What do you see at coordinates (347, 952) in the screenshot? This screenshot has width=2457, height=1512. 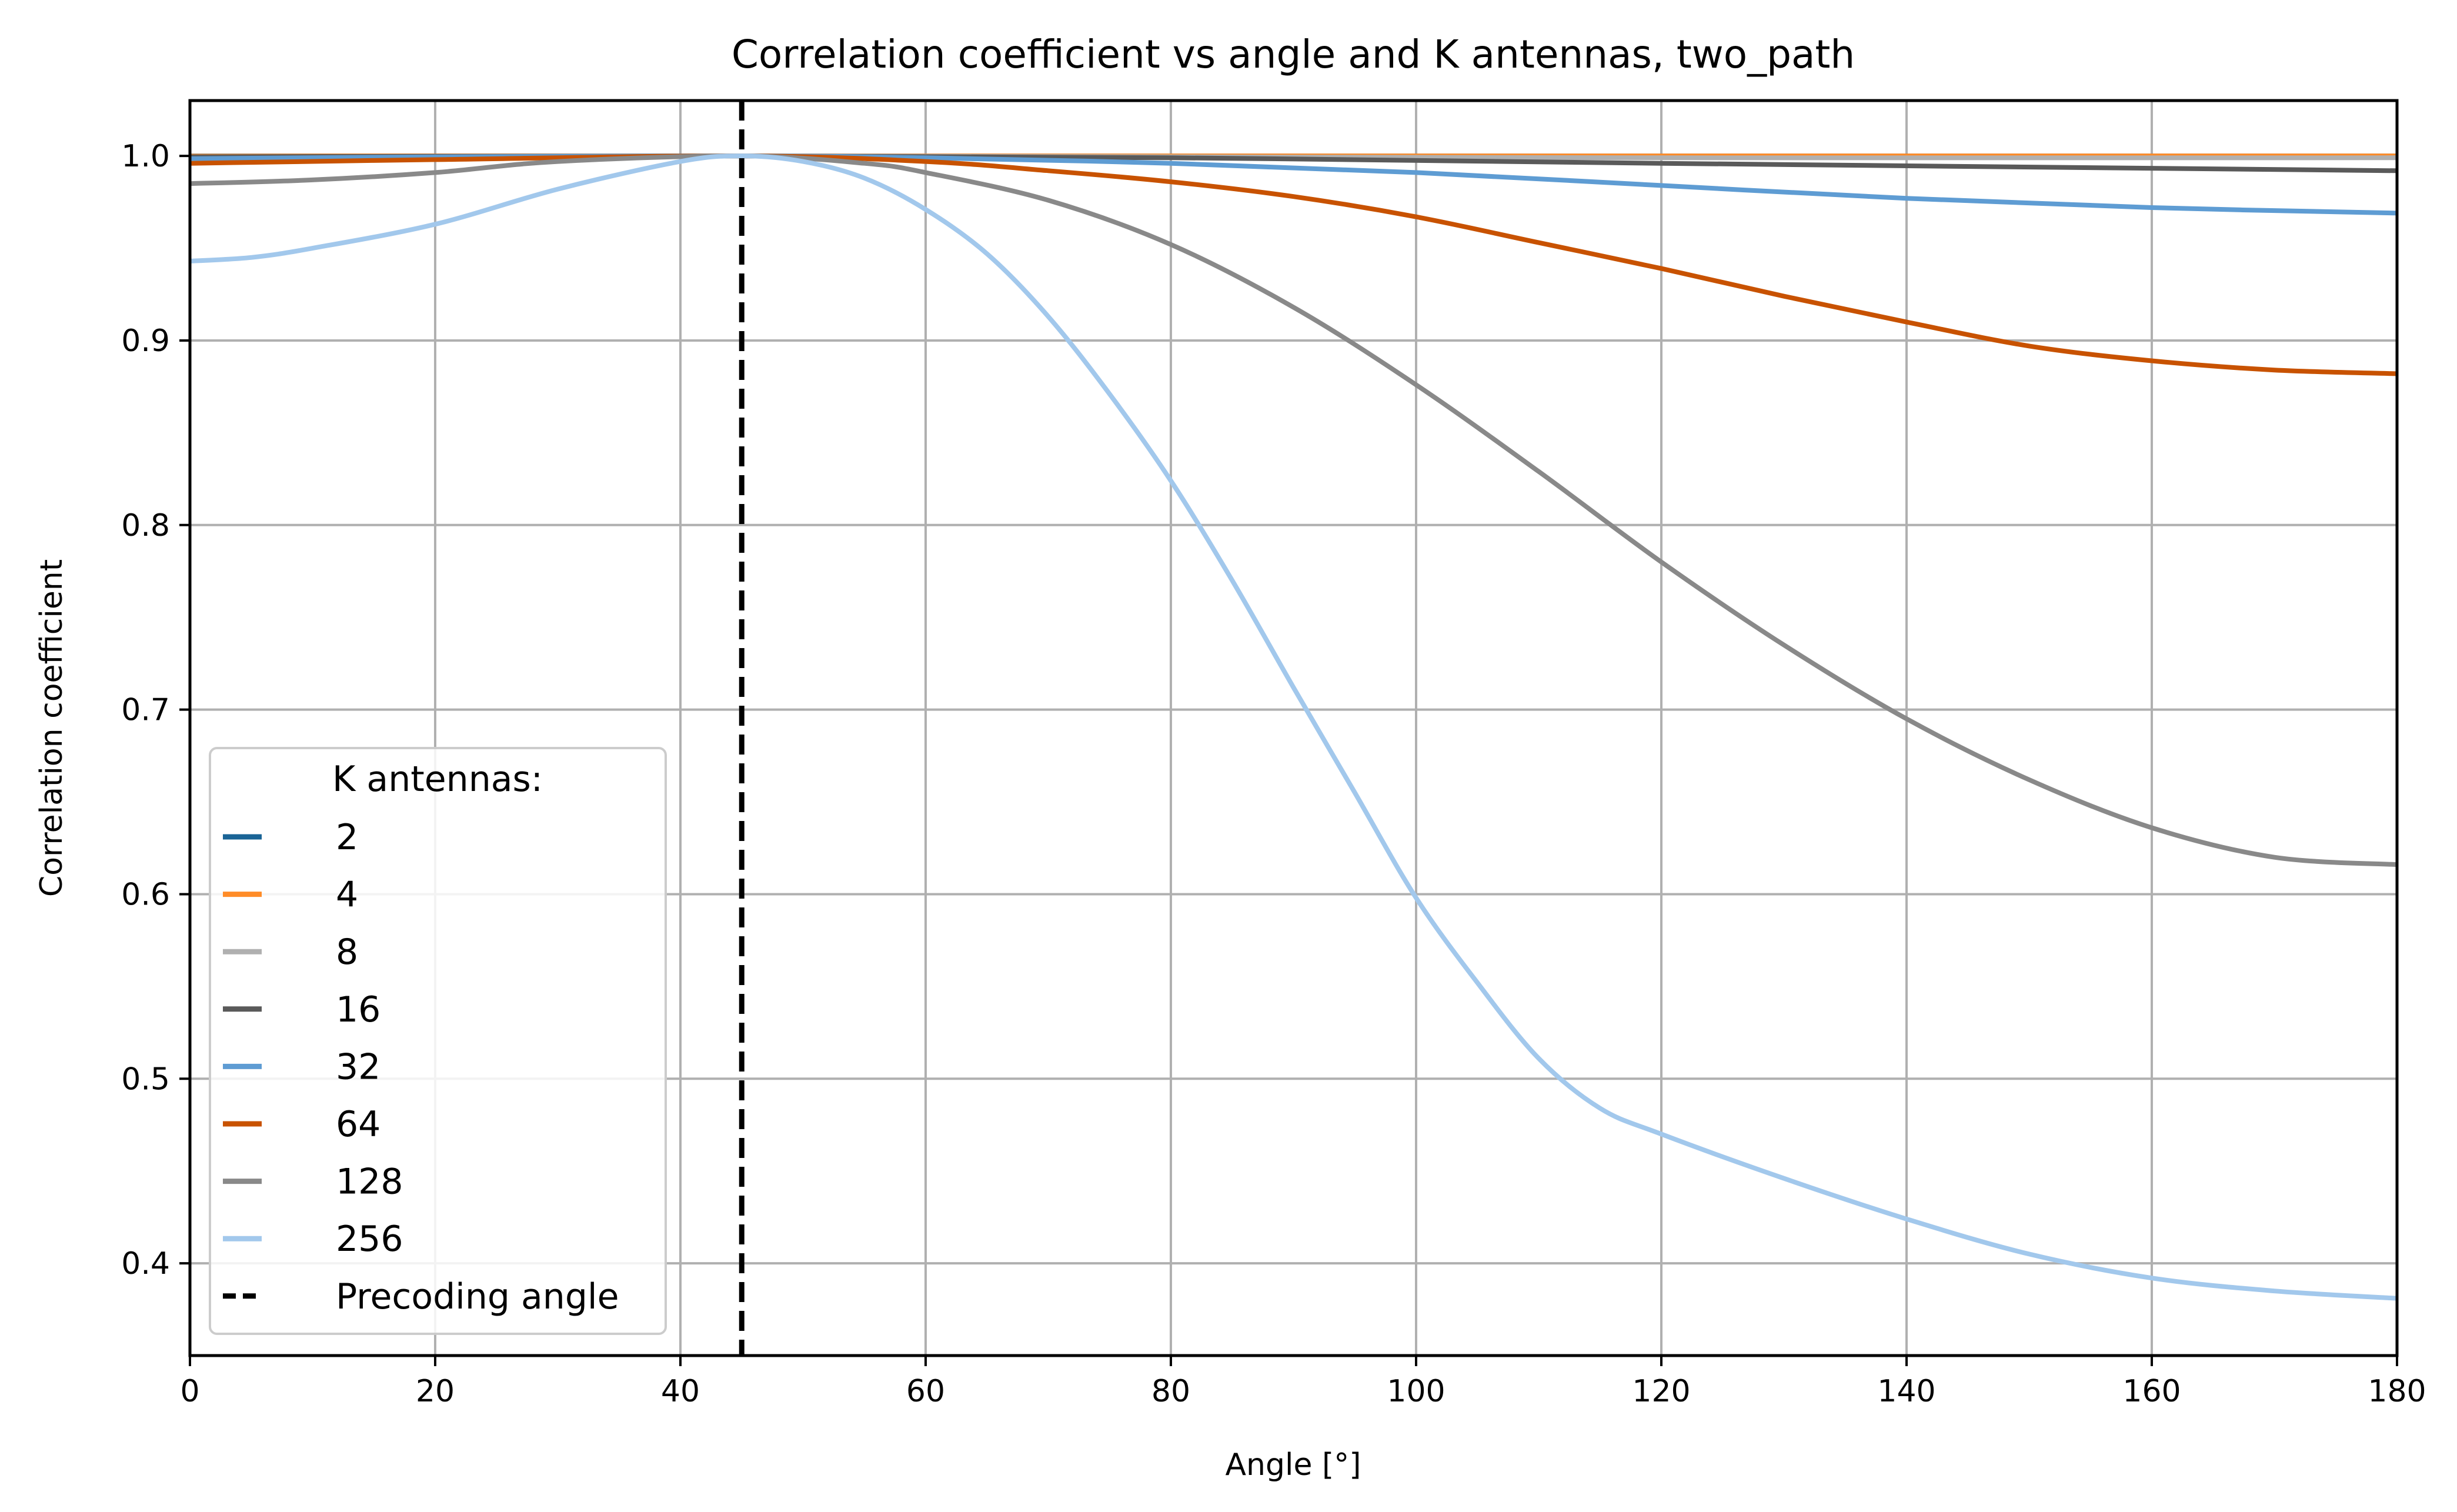 I see `legend-label-k8: 8` at bounding box center [347, 952].